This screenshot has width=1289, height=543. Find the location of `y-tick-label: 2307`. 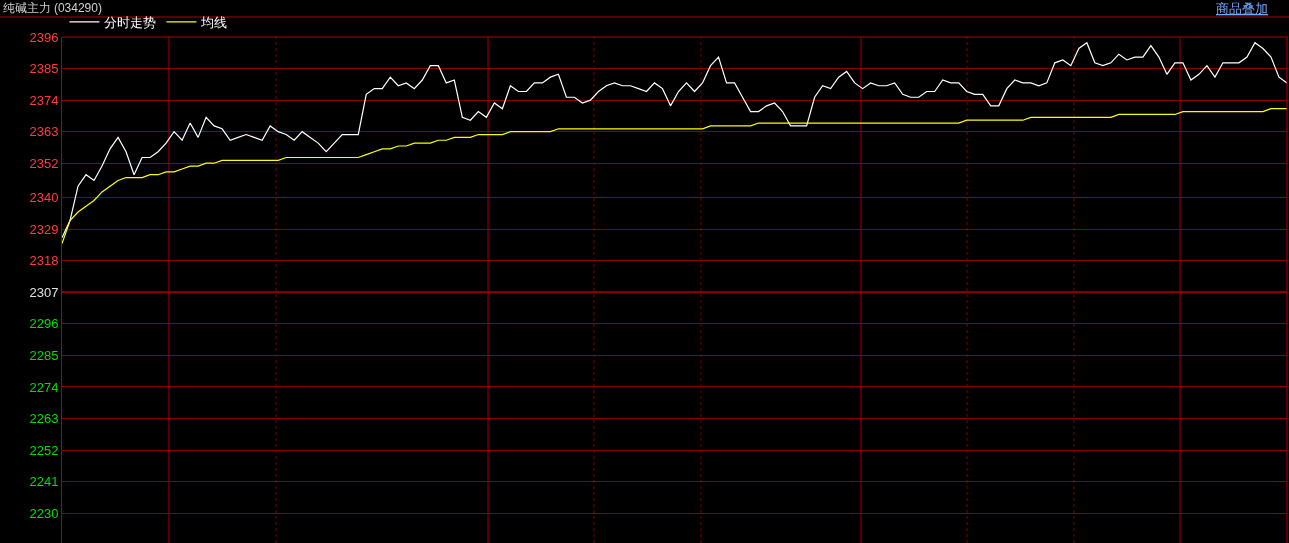

y-tick-label: 2307 is located at coordinates (44, 292).